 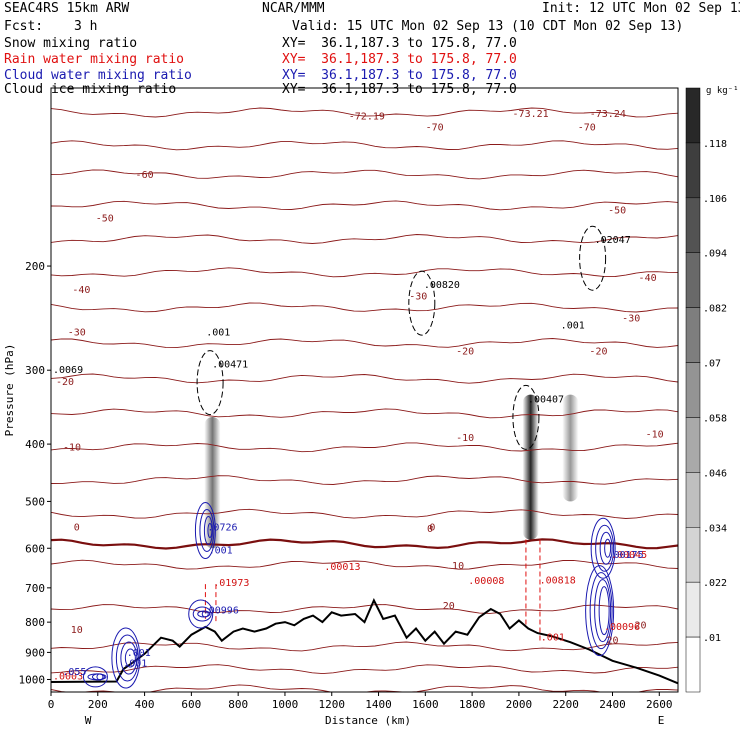 I want to click on isotherm-label-26: 20, so click(x=641, y=625).